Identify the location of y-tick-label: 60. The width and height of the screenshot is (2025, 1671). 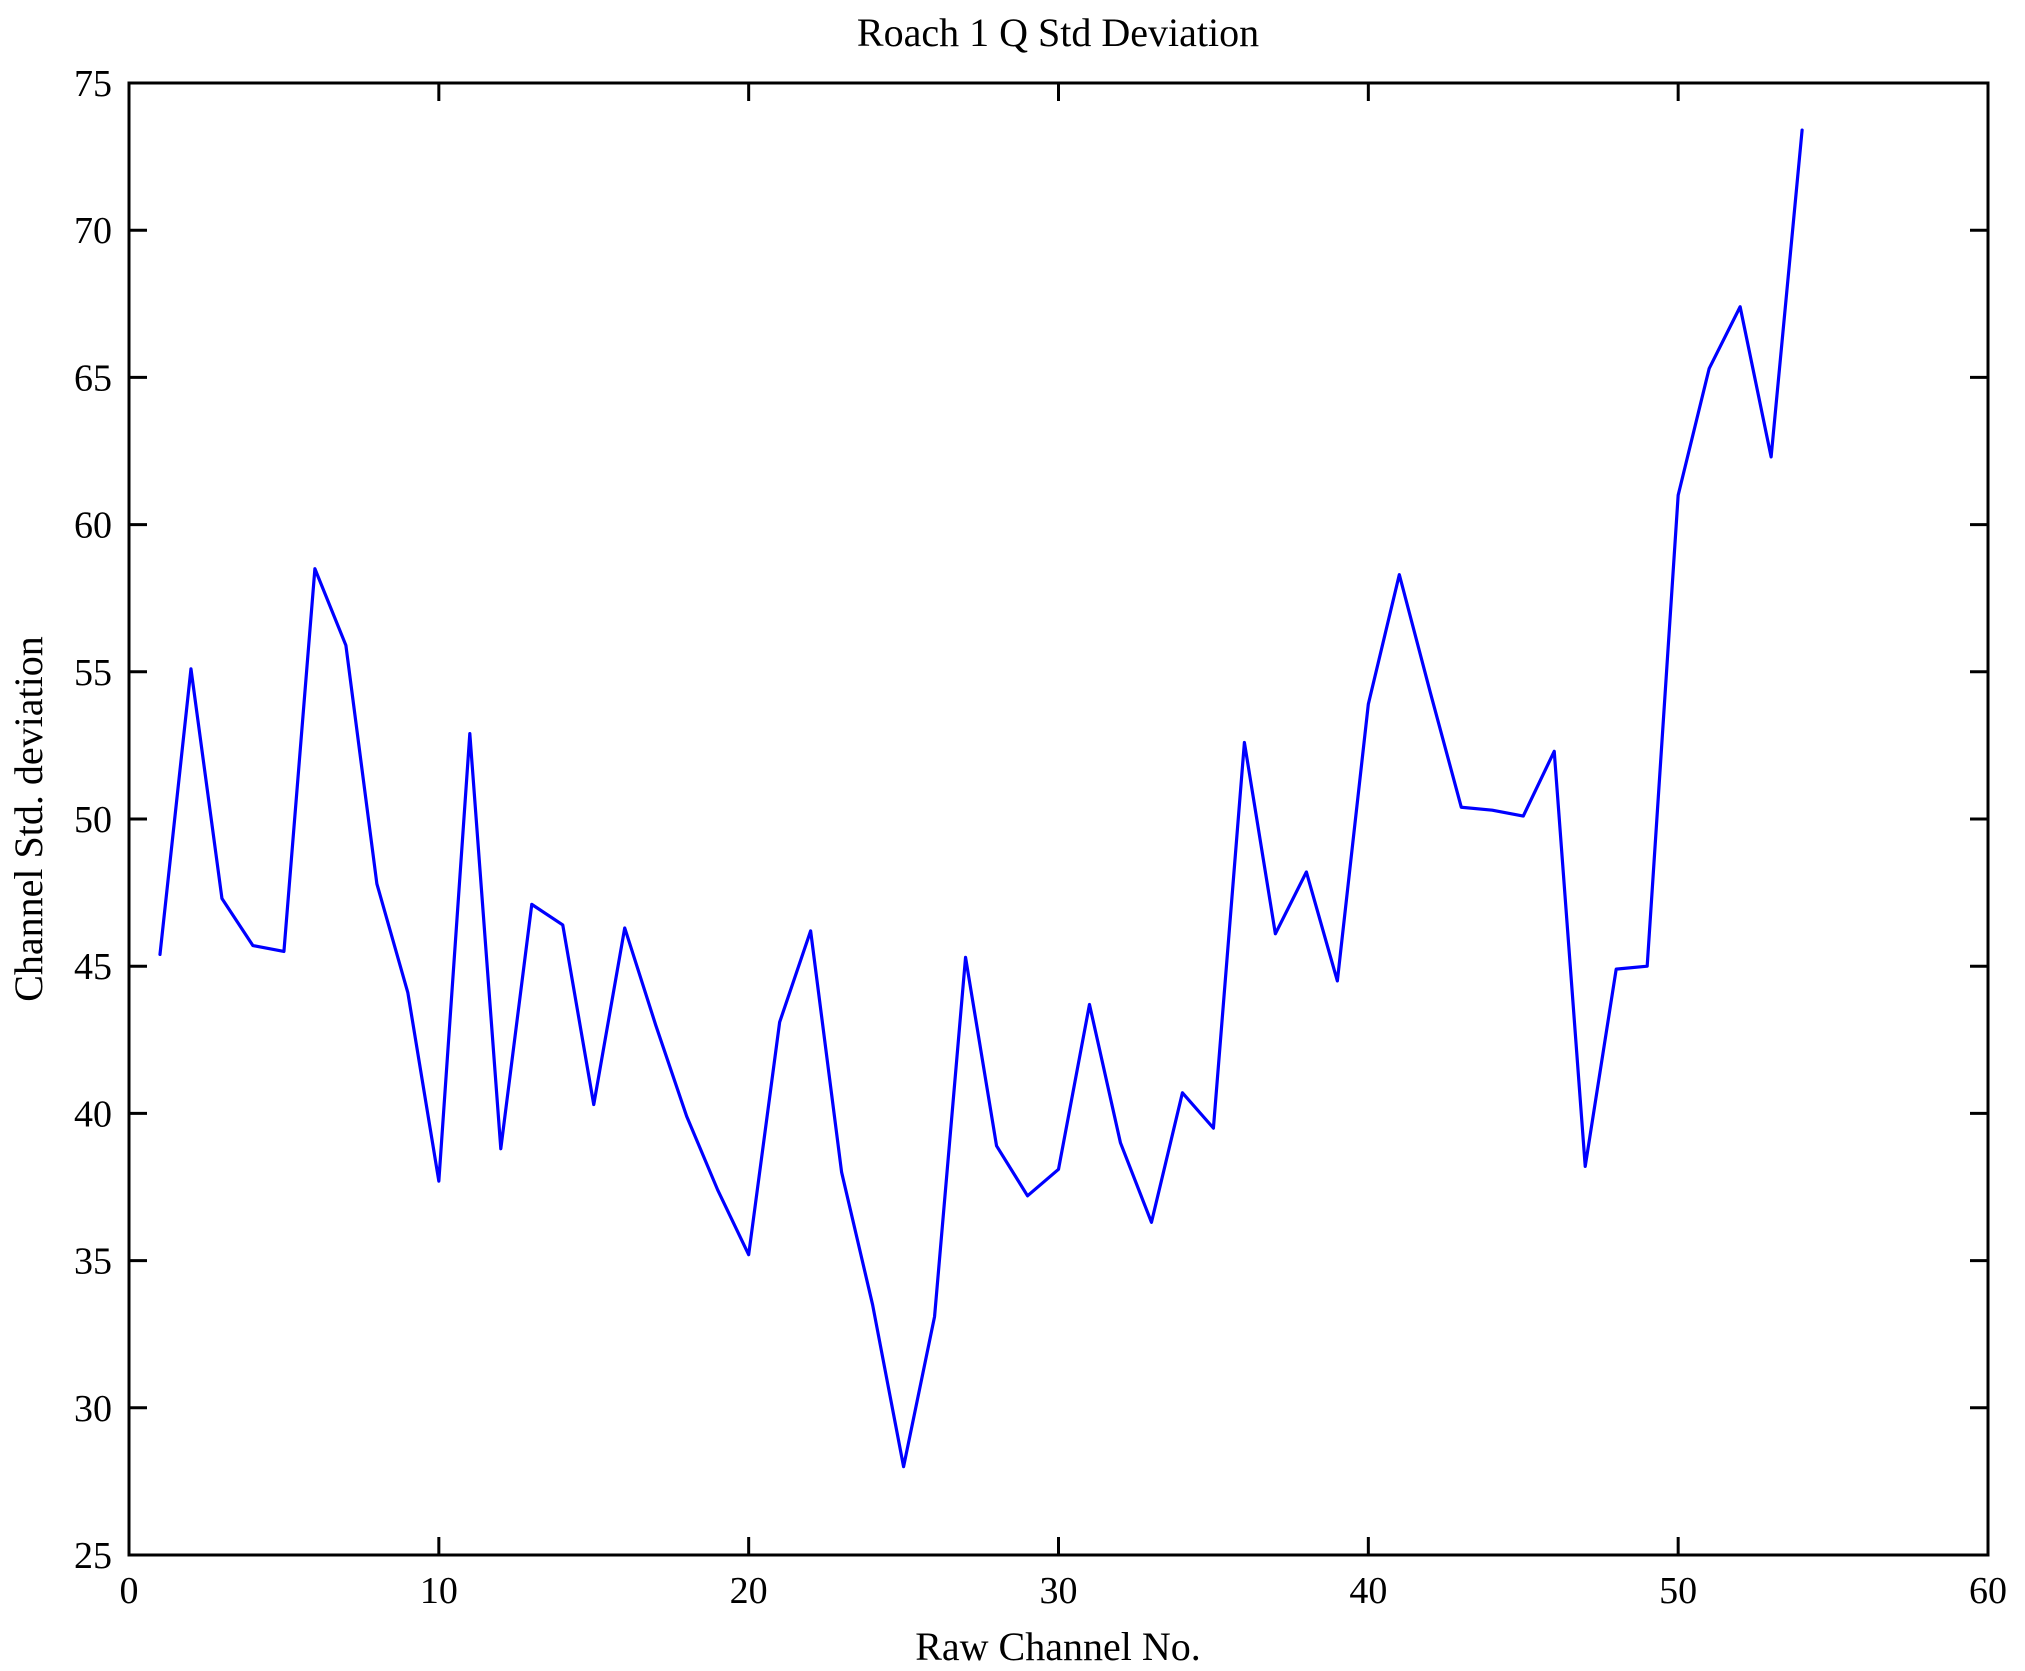
(93, 526).